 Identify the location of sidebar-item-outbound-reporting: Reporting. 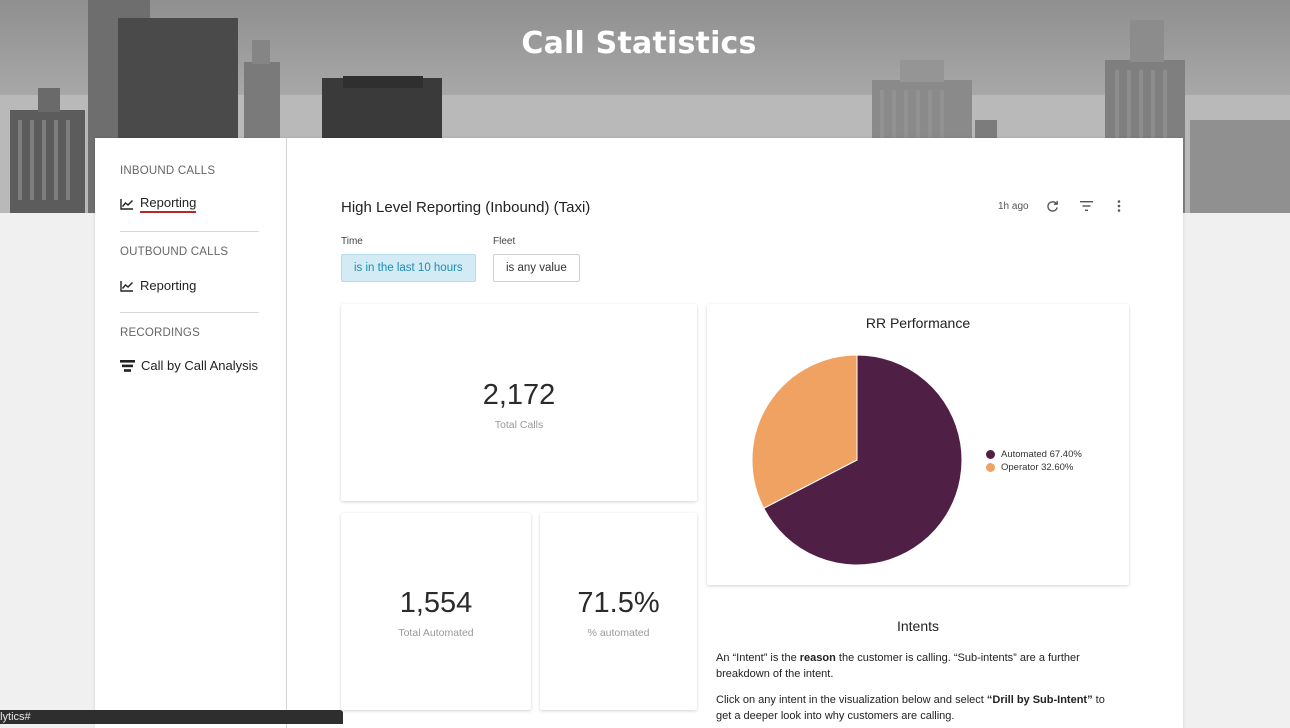
(158, 285).